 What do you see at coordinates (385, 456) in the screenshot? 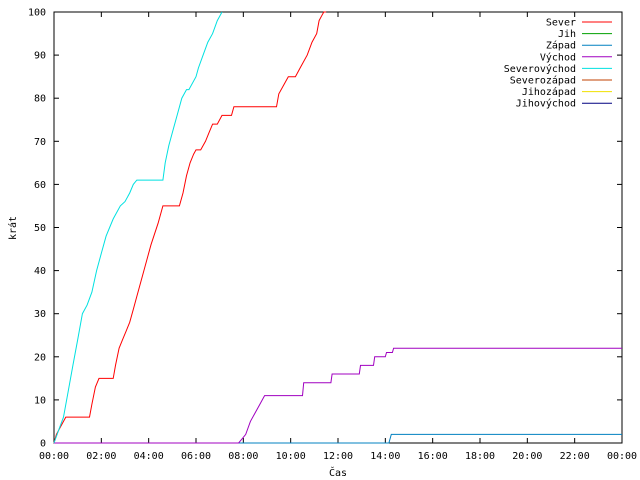
I see `x-tick-label: 14:00` at bounding box center [385, 456].